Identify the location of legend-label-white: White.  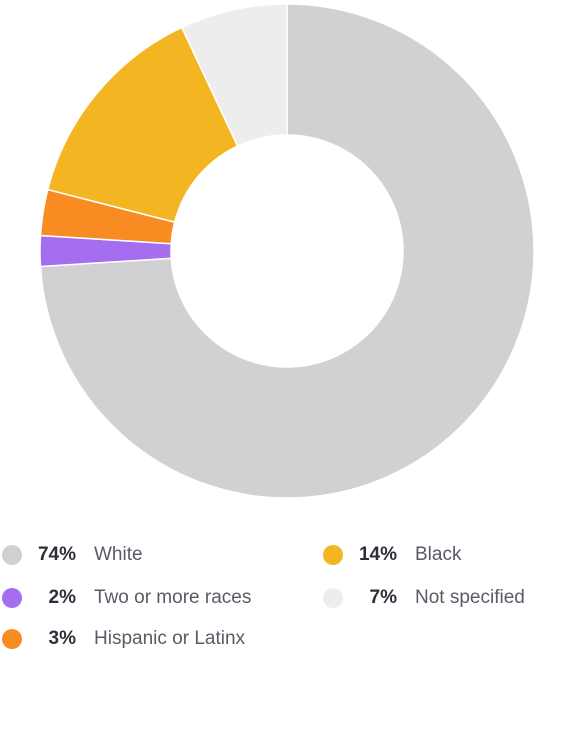
(118, 554).